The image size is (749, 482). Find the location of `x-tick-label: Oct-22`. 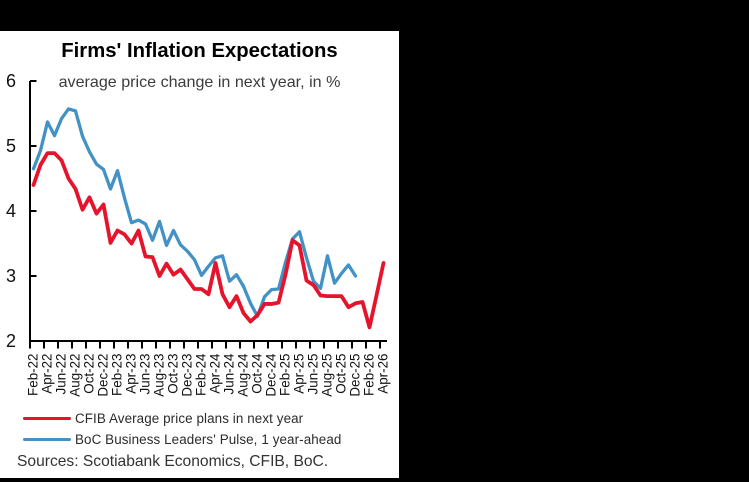

x-tick-label: Oct-22 is located at coordinates (89, 374).